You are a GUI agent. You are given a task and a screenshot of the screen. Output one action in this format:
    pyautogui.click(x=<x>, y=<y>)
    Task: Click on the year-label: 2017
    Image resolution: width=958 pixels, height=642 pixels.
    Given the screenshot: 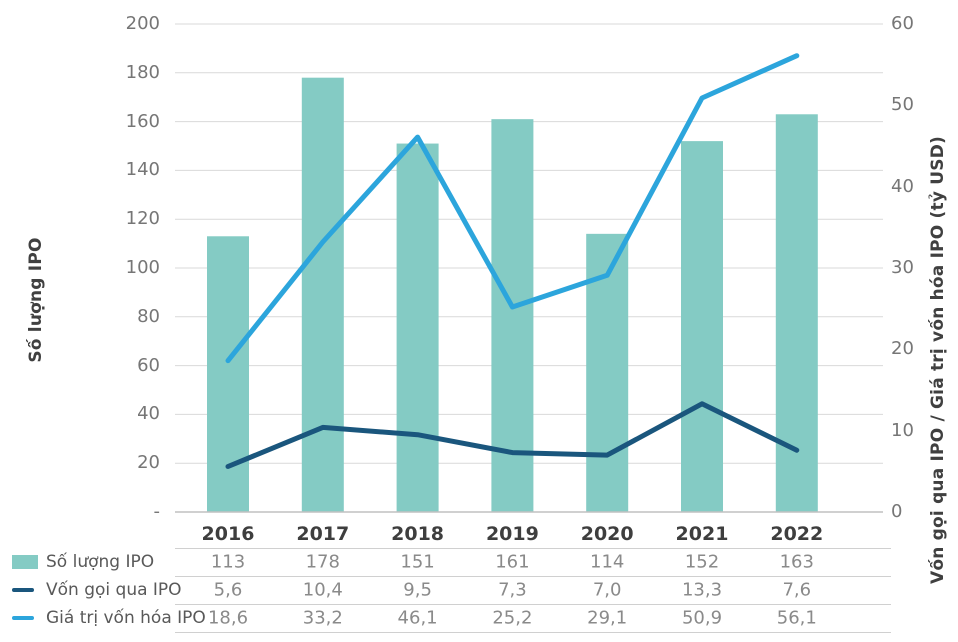 What is the action you would take?
    pyautogui.click(x=323, y=534)
    